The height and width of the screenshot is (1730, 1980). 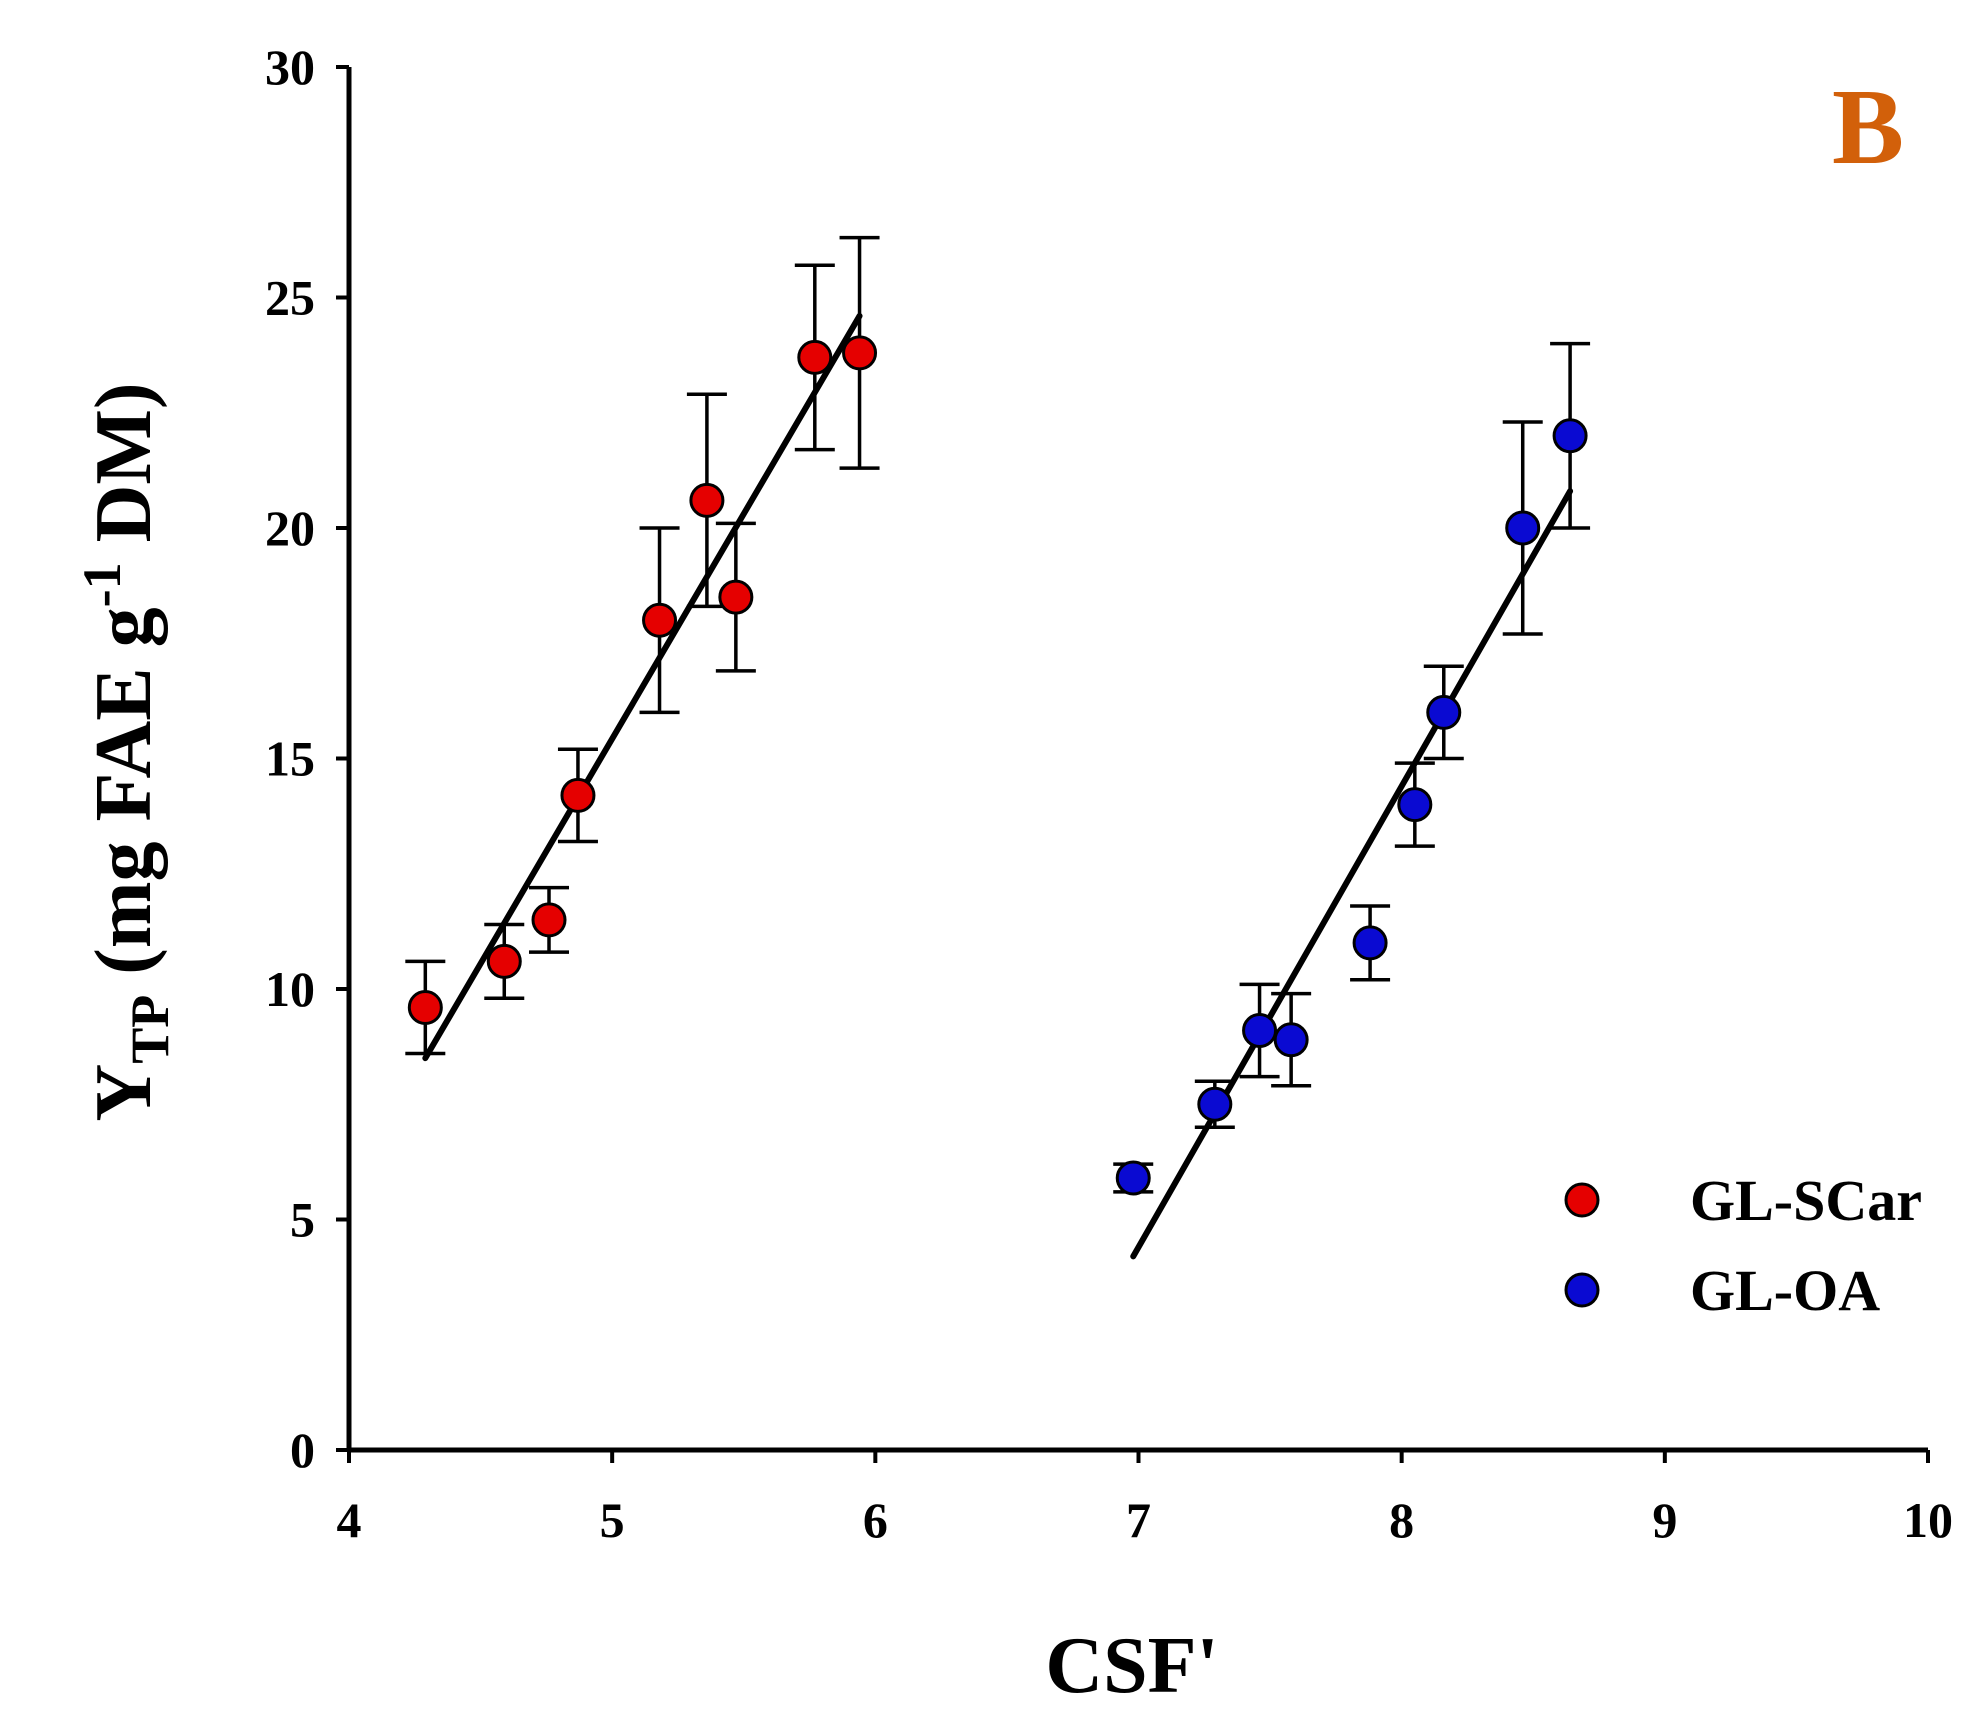 What do you see at coordinates (1806, 1200) in the screenshot?
I see `legend-label-gl-scar: GL-SCar` at bounding box center [1806, 1200].